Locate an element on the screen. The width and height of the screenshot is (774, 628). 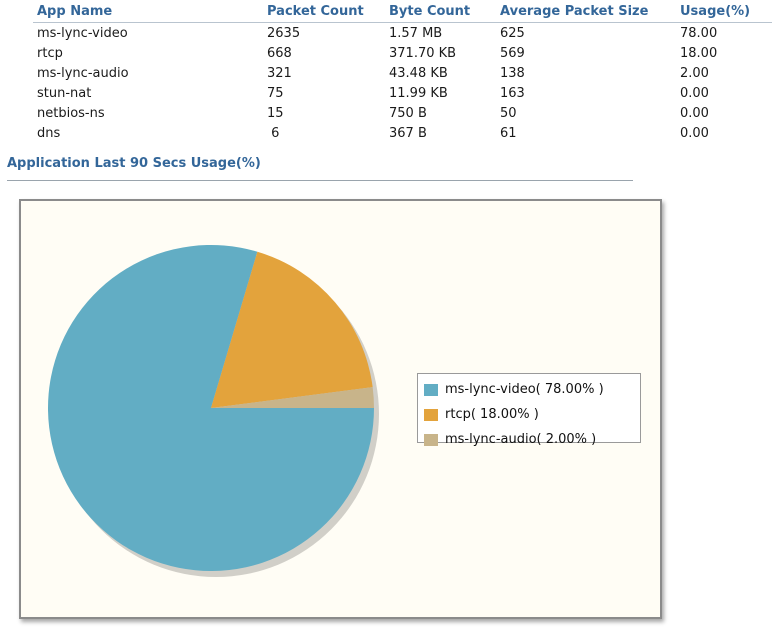
legend-item-ms-lync-audio: ms-lync-audio( 2.00% ) is located at coordinates (532, 439).